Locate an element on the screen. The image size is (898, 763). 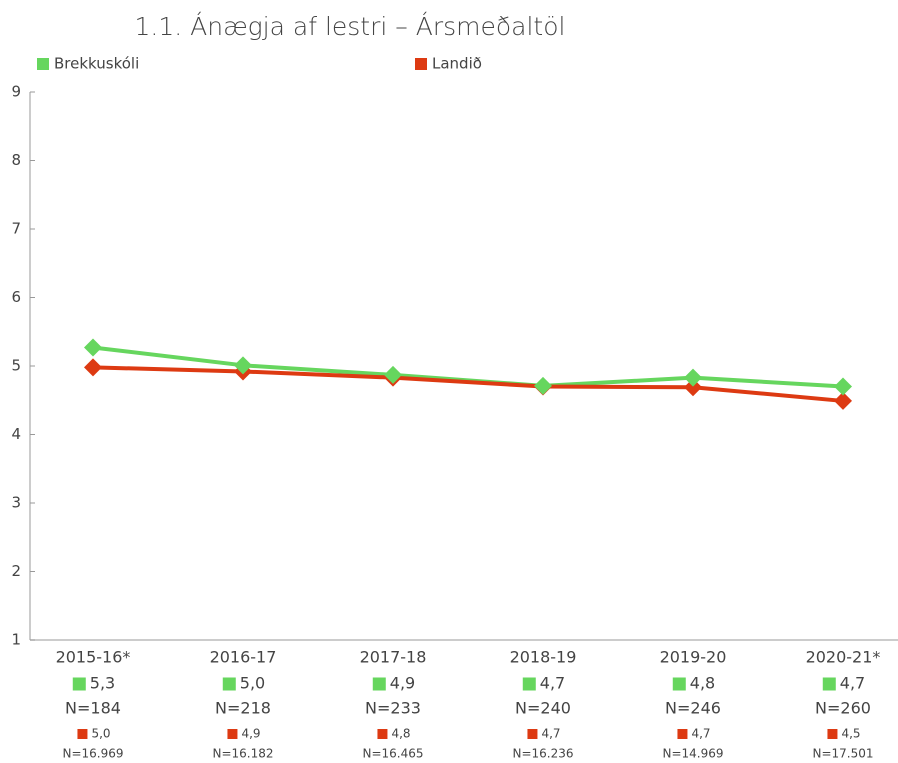
x-tick-label: 2020-21* is located at coordinates (843, 657).